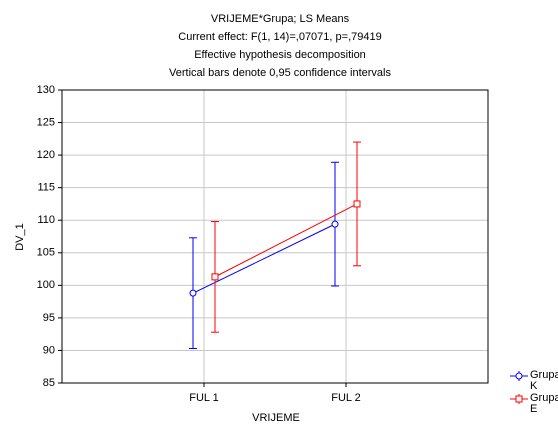  What do you see at coordinates (46, 122) in the screenshot?
I see `y-tick-label: 125` at bounding box center [46, 122].